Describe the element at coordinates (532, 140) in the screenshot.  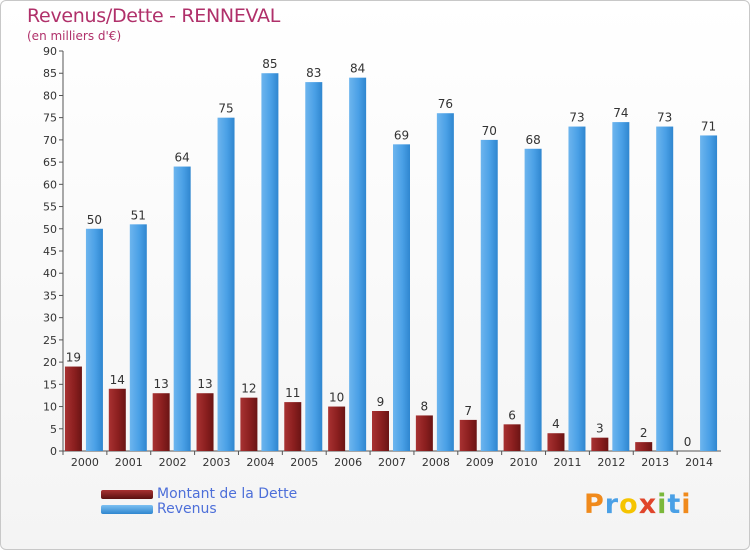
I see `bar-value-label-revenue: 68` at that location.